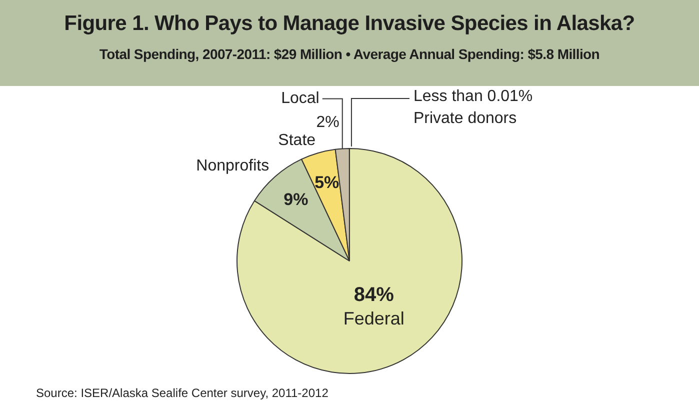  I want to click on data-label: 5%, so click(327, 182).